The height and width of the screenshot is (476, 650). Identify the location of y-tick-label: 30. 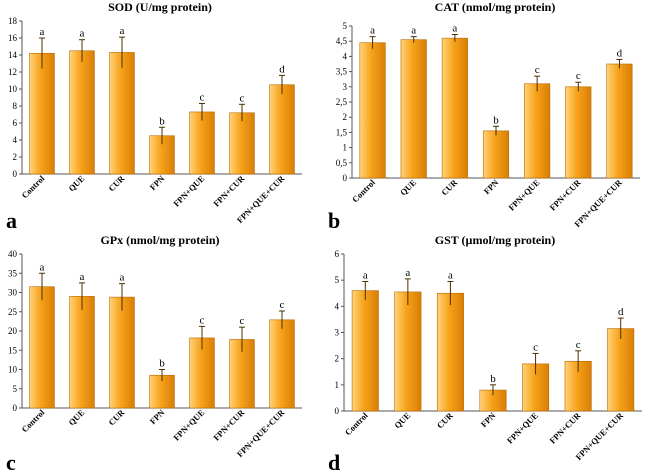
(13, 293).